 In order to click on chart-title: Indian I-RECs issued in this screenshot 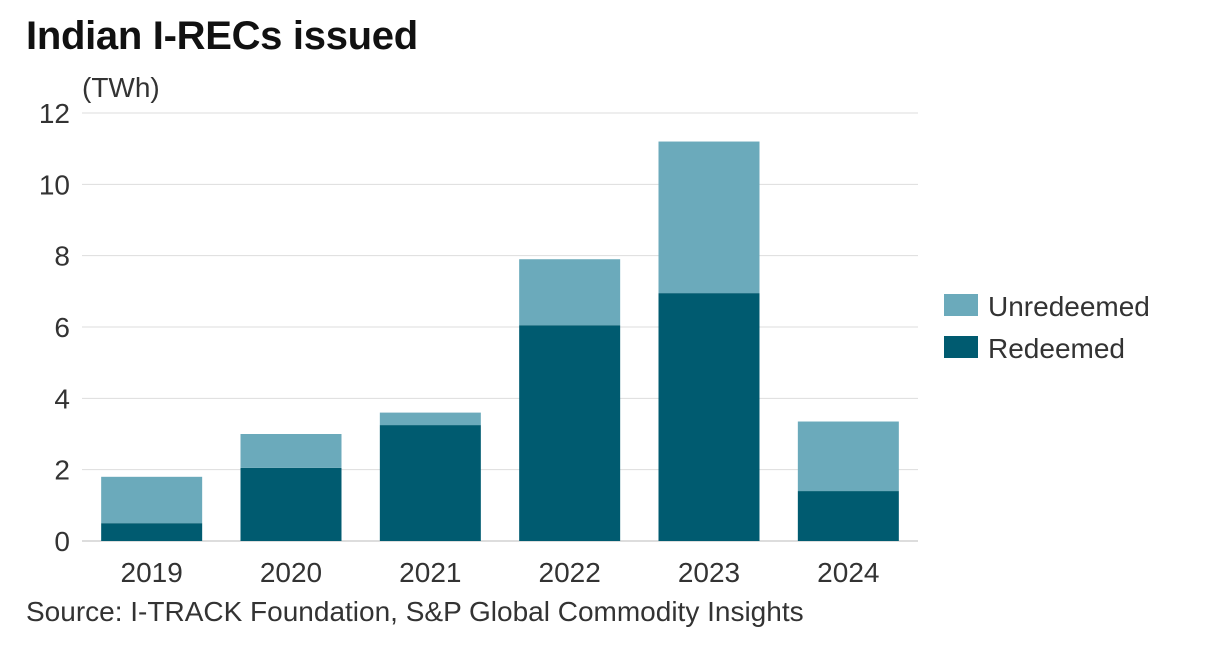, I will do `click(222, 36)`.